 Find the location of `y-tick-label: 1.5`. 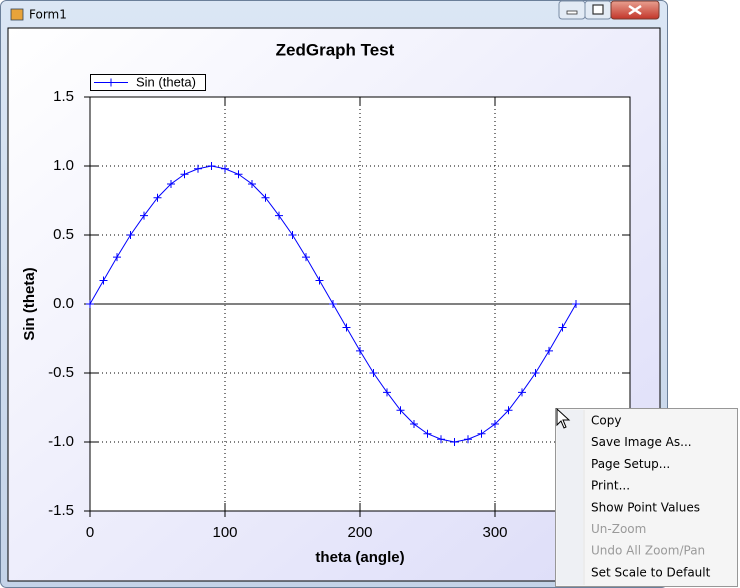

y-tick-label: 1.5 is located at coordinates (63, 96).